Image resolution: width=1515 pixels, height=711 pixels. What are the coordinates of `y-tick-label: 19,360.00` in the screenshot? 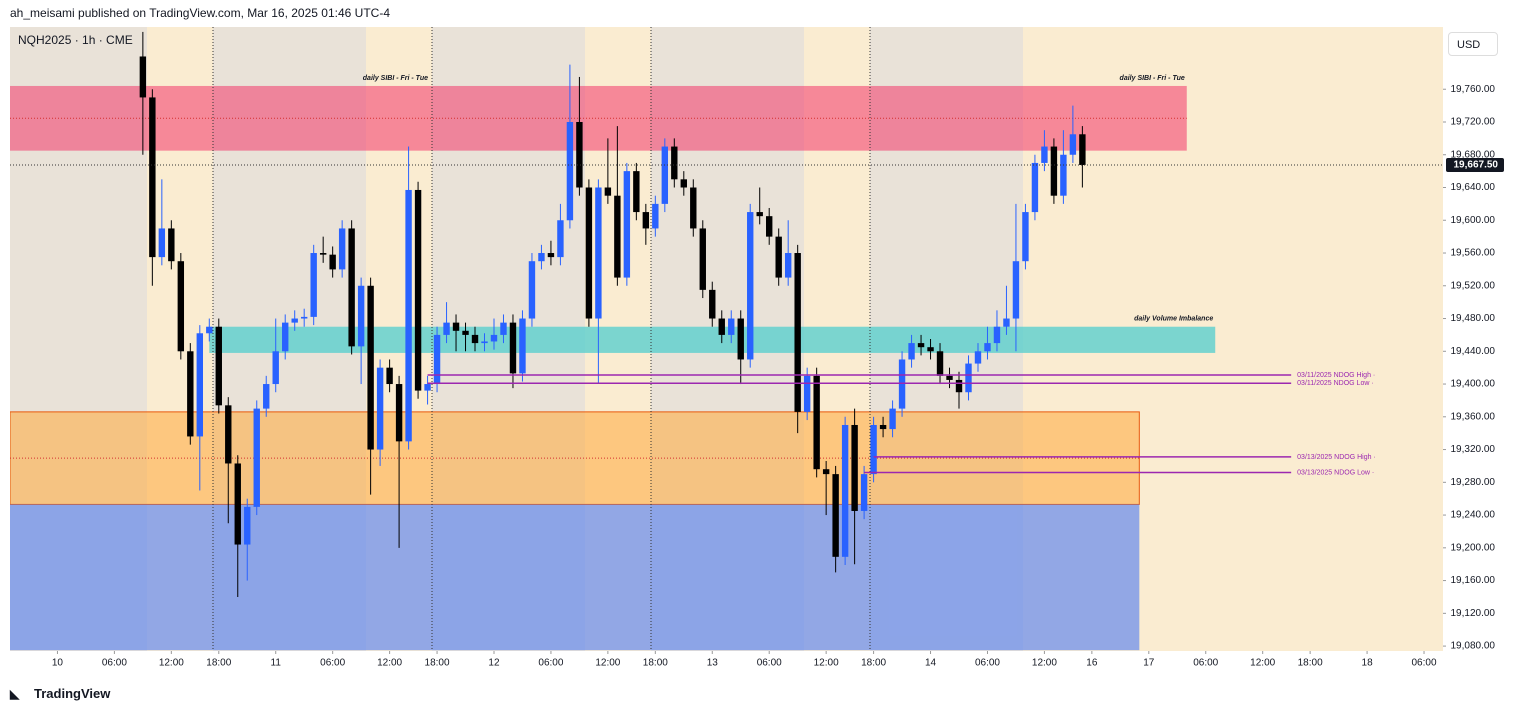 It's located at (1473, 416).